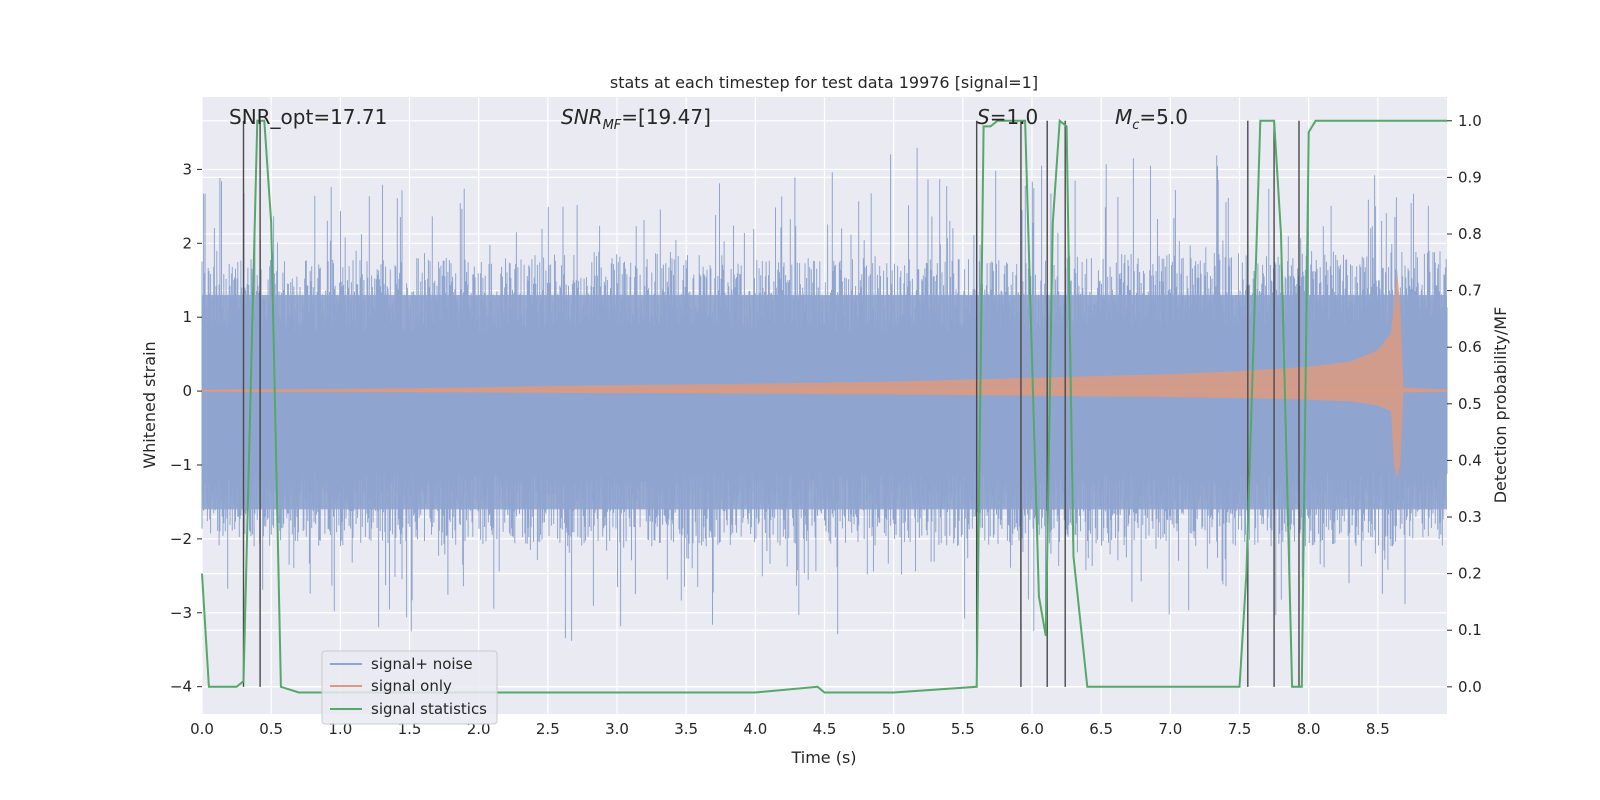  I want to click on right-tick-label: 0.2, so click(1470, 574).